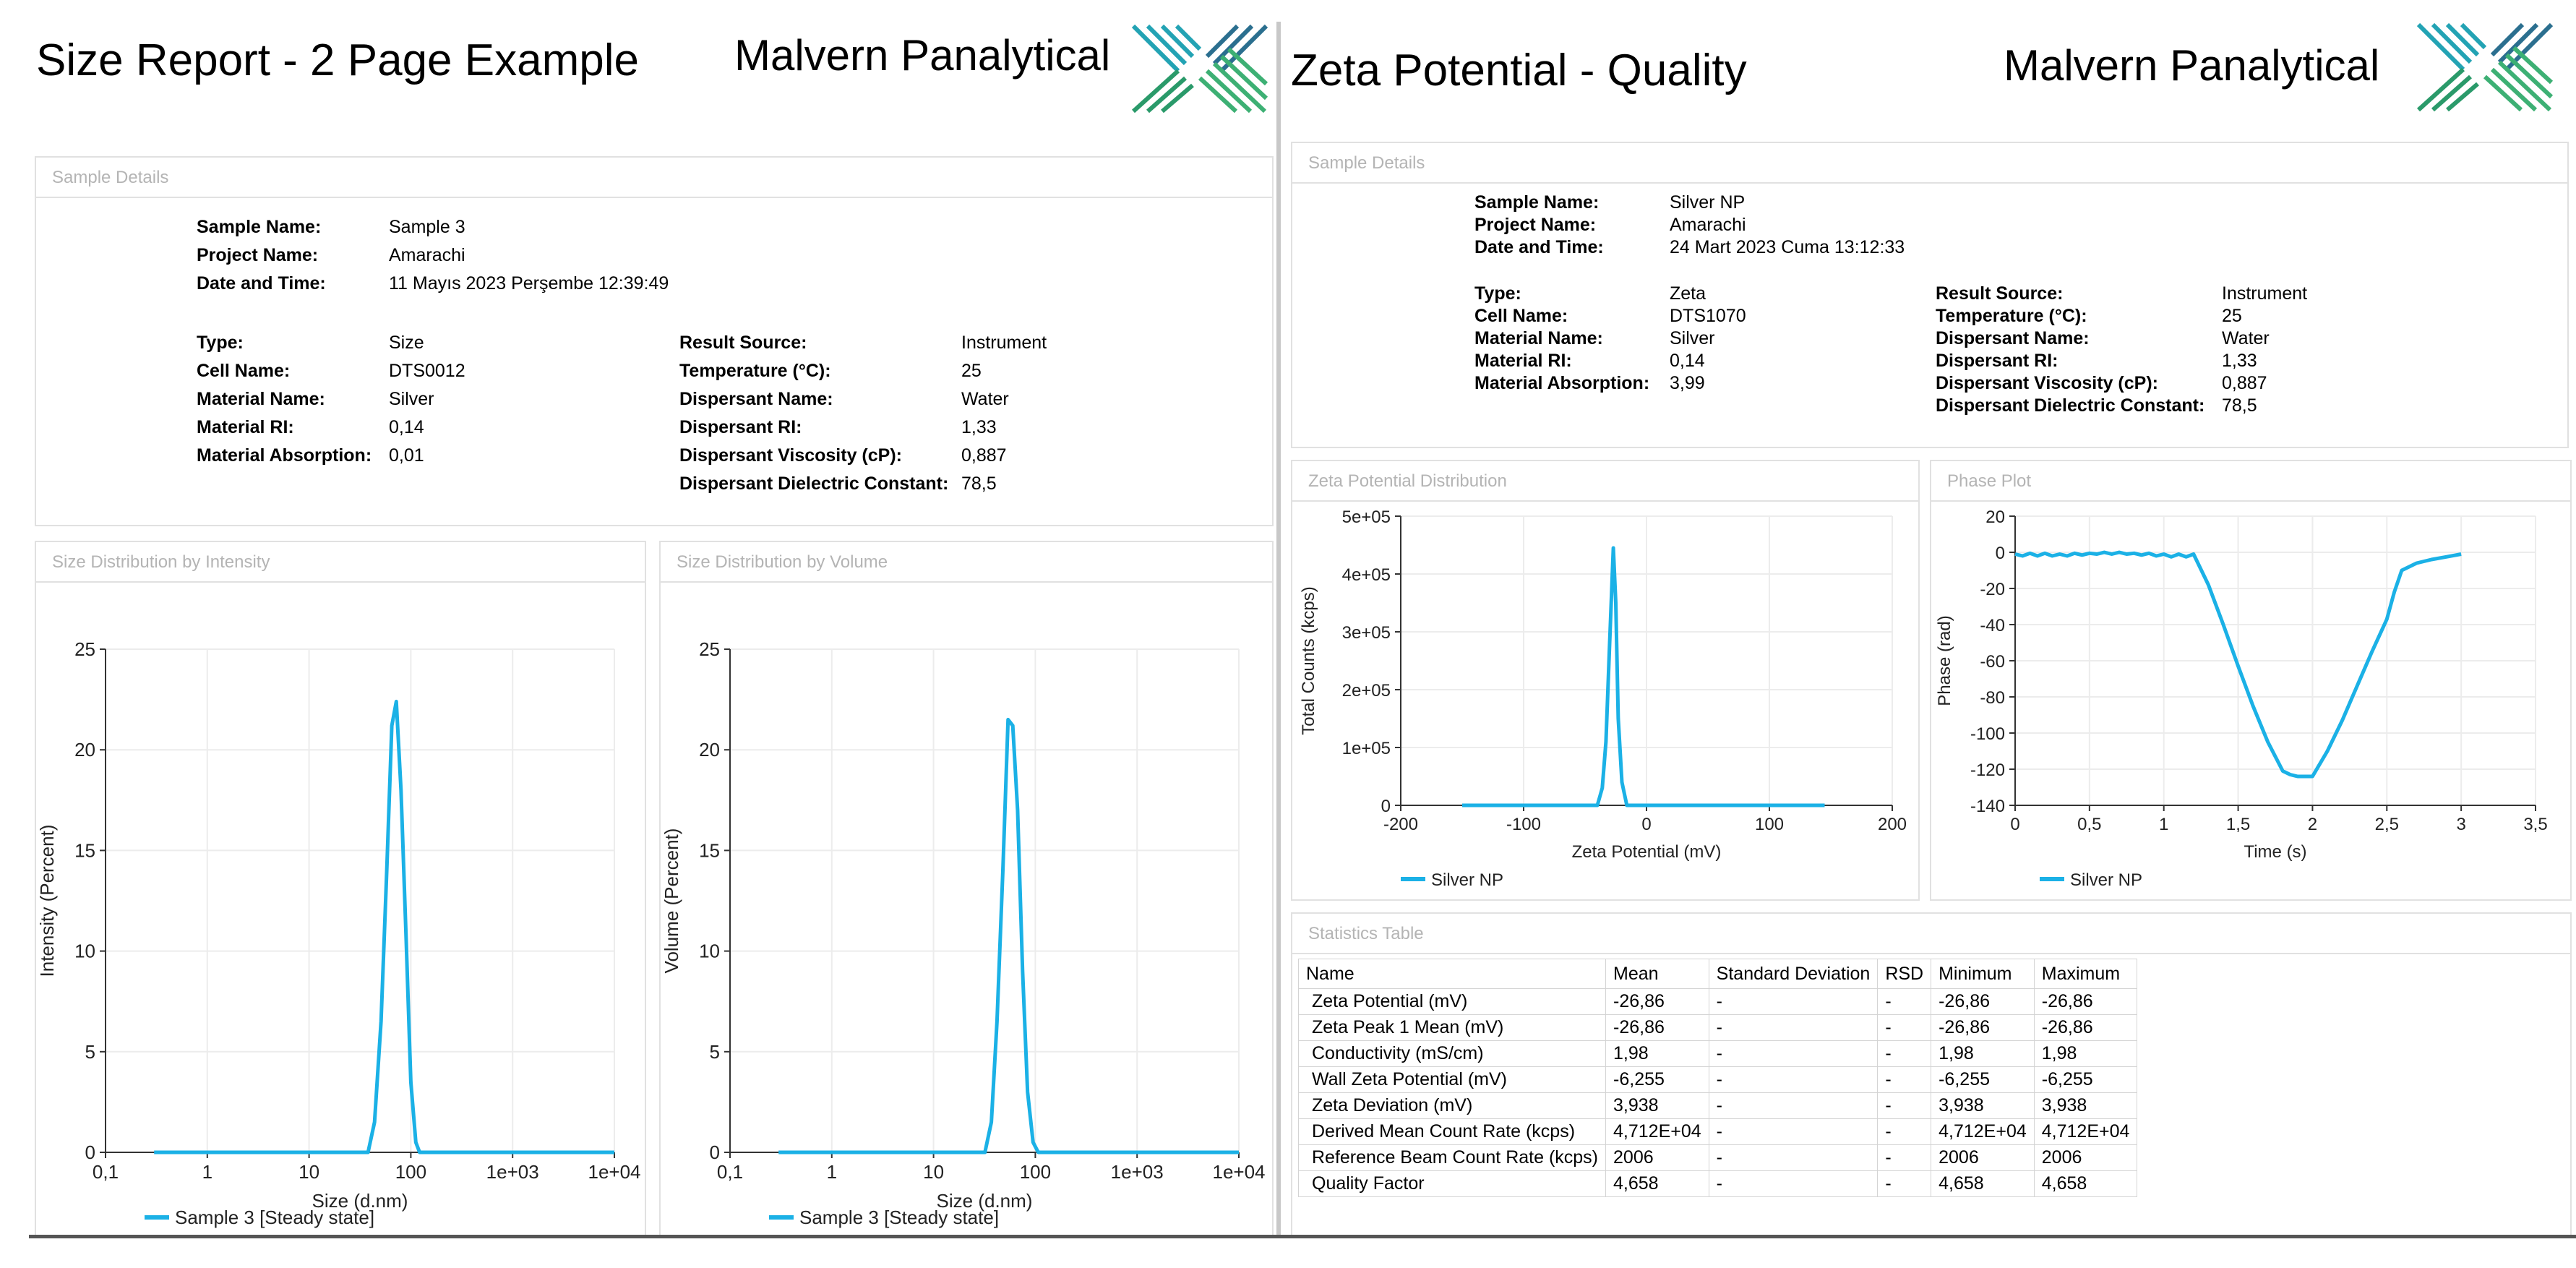  I want to click on column-header: RSD, so click(1905, 974).